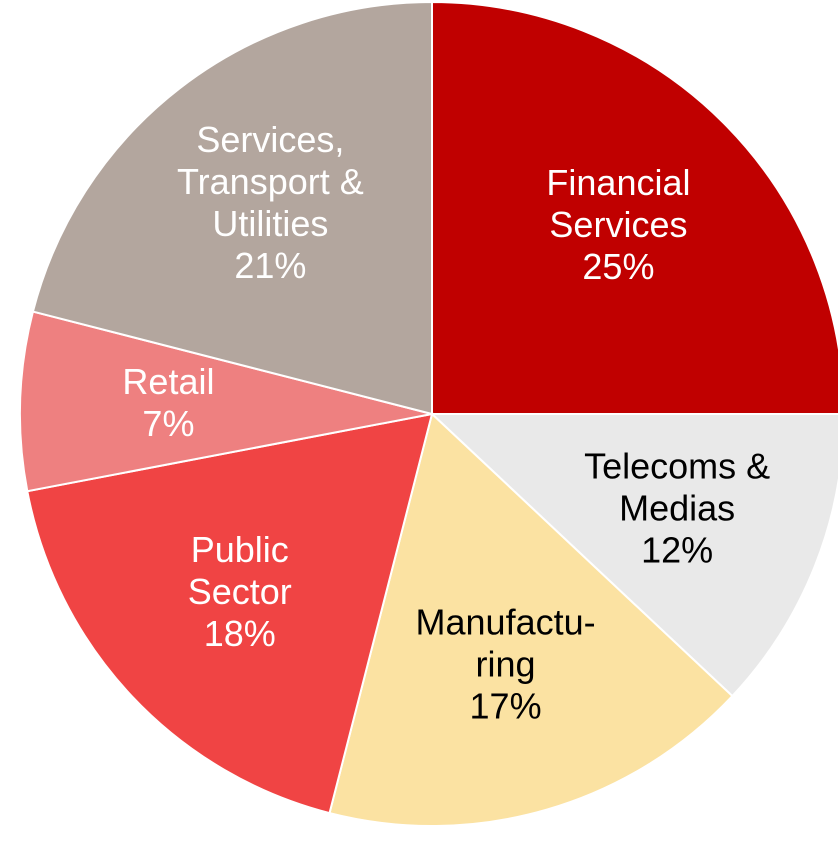 The width and height of the screenshot is (838, 842). Describe the element at coordinates (270, 265) in the screenshot. I see `slice-value-label: 21%` at that location.